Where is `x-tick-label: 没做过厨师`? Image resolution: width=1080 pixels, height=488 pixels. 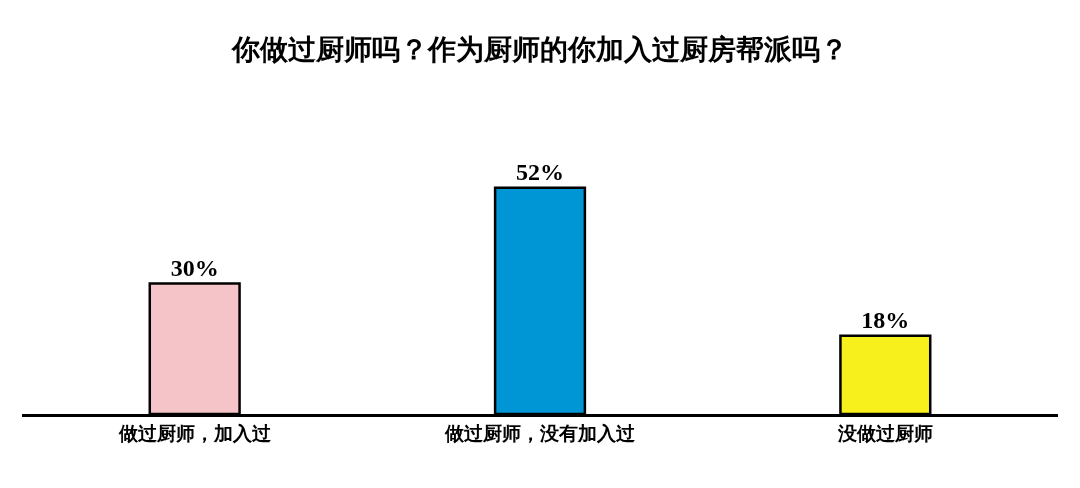
x-tick-label: 没做过厨师 is located at coordinates (884, 432).